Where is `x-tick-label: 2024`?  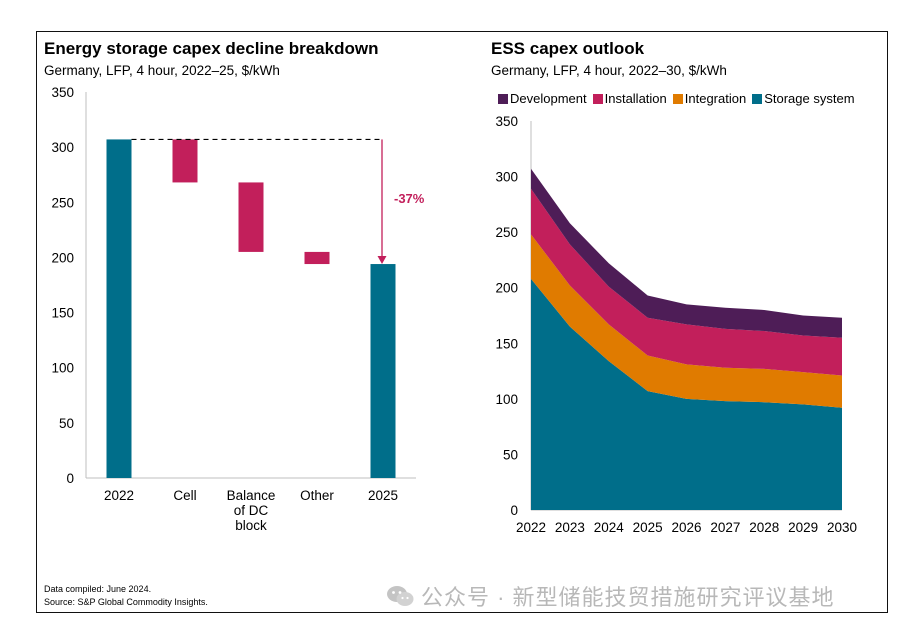
x-tick-label: 2024 is located at coordinates (609, 527).